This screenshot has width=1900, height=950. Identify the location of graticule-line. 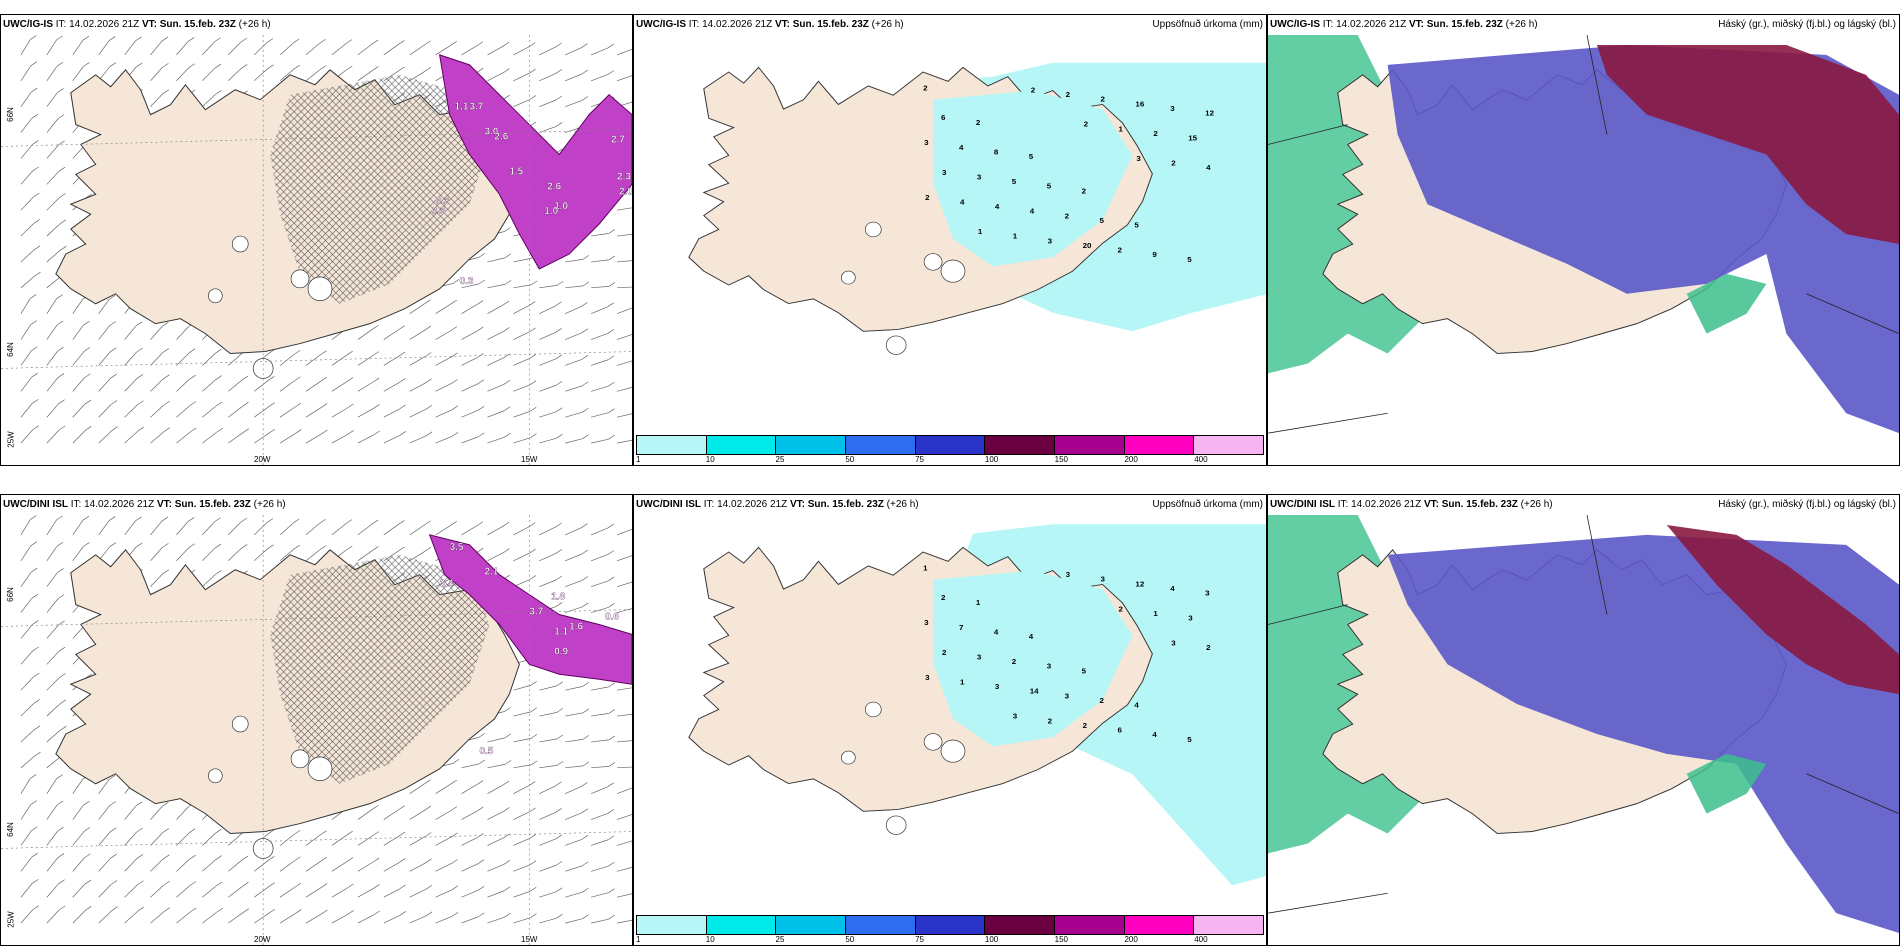
(1852, 793).